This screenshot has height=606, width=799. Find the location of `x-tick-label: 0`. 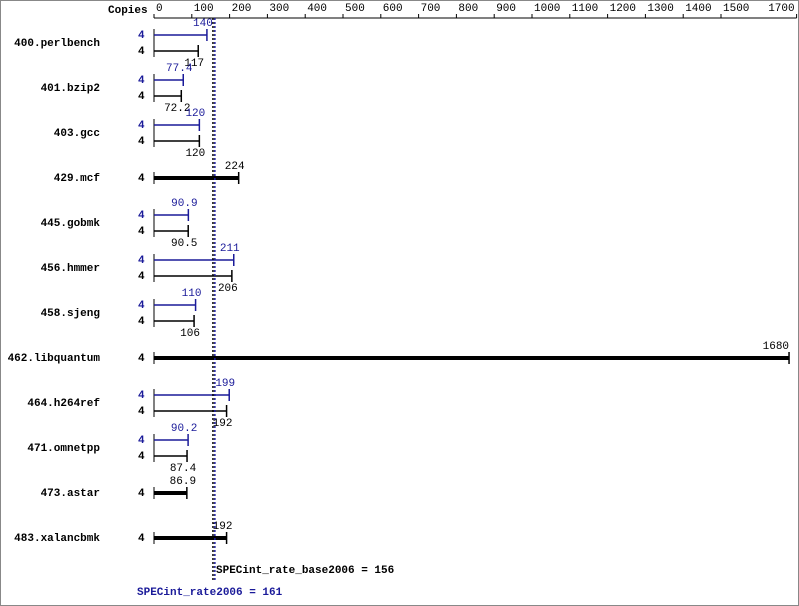

x-tick-label: 0 is located at coordinates (159, 9).